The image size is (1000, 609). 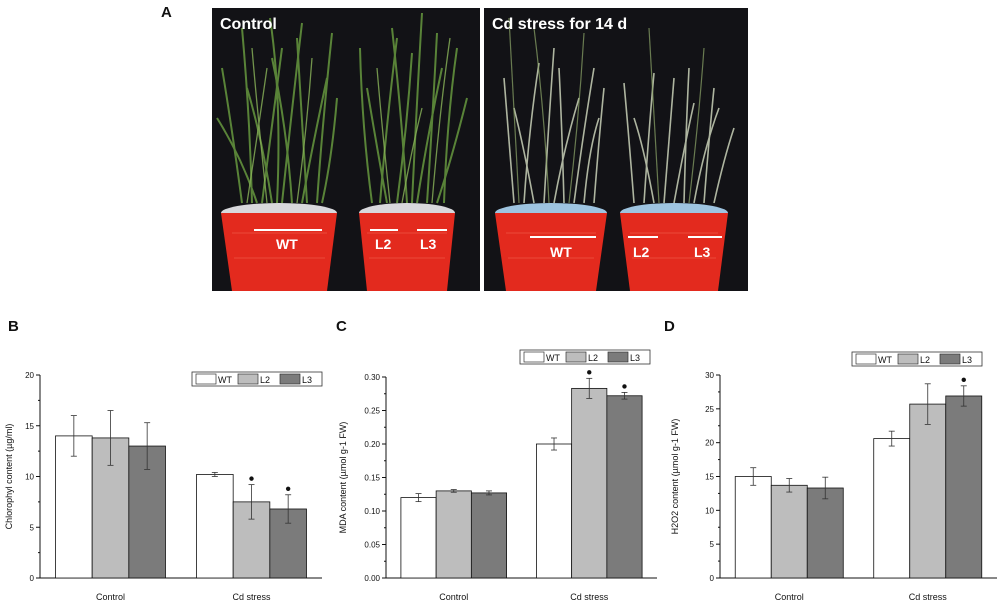 I want to click on l3-underline-control, so click(x=432, y=230).